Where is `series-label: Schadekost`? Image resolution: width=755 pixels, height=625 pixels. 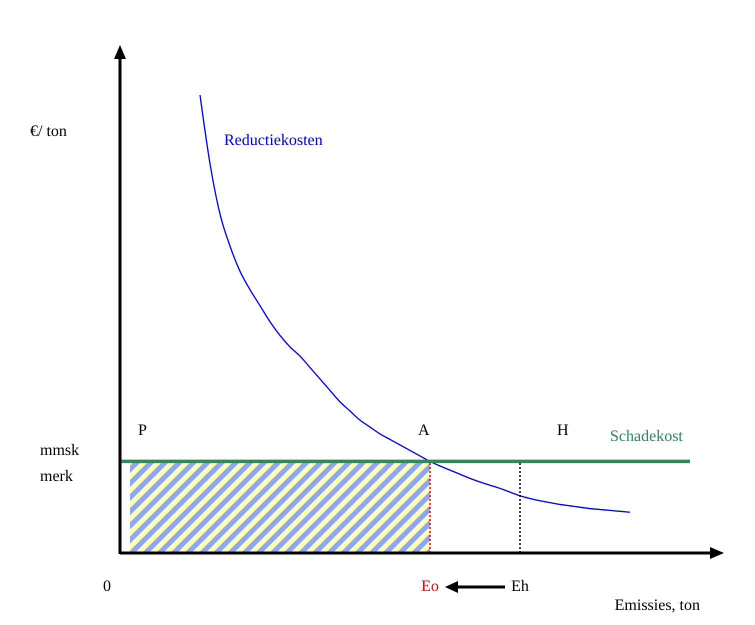
series-label: Schadekost is located at coordinates (647, 436).